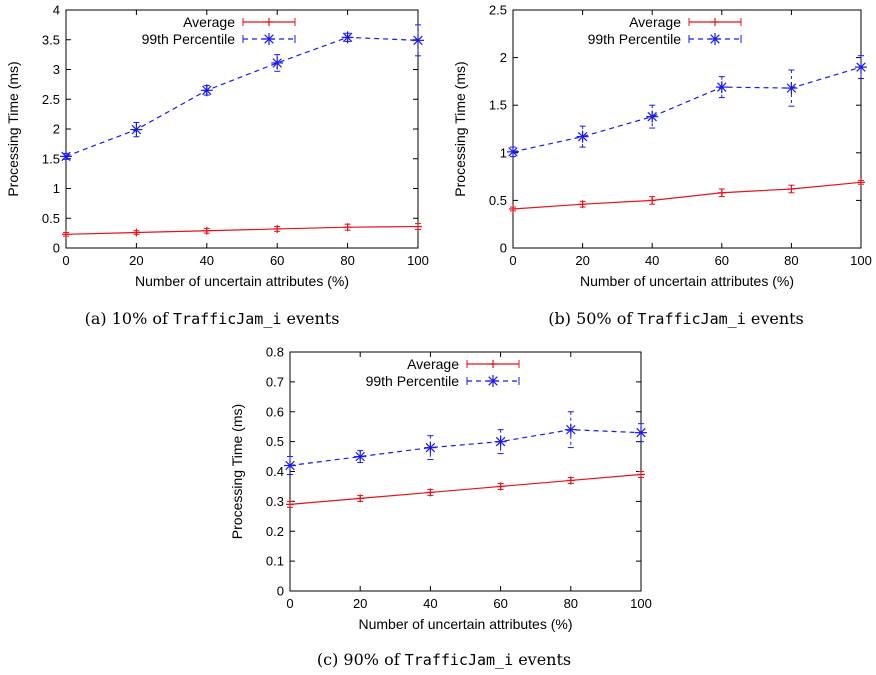 The image size is (876, 675). I want to click on y-tick-label: 0.2, so click(275, 531).